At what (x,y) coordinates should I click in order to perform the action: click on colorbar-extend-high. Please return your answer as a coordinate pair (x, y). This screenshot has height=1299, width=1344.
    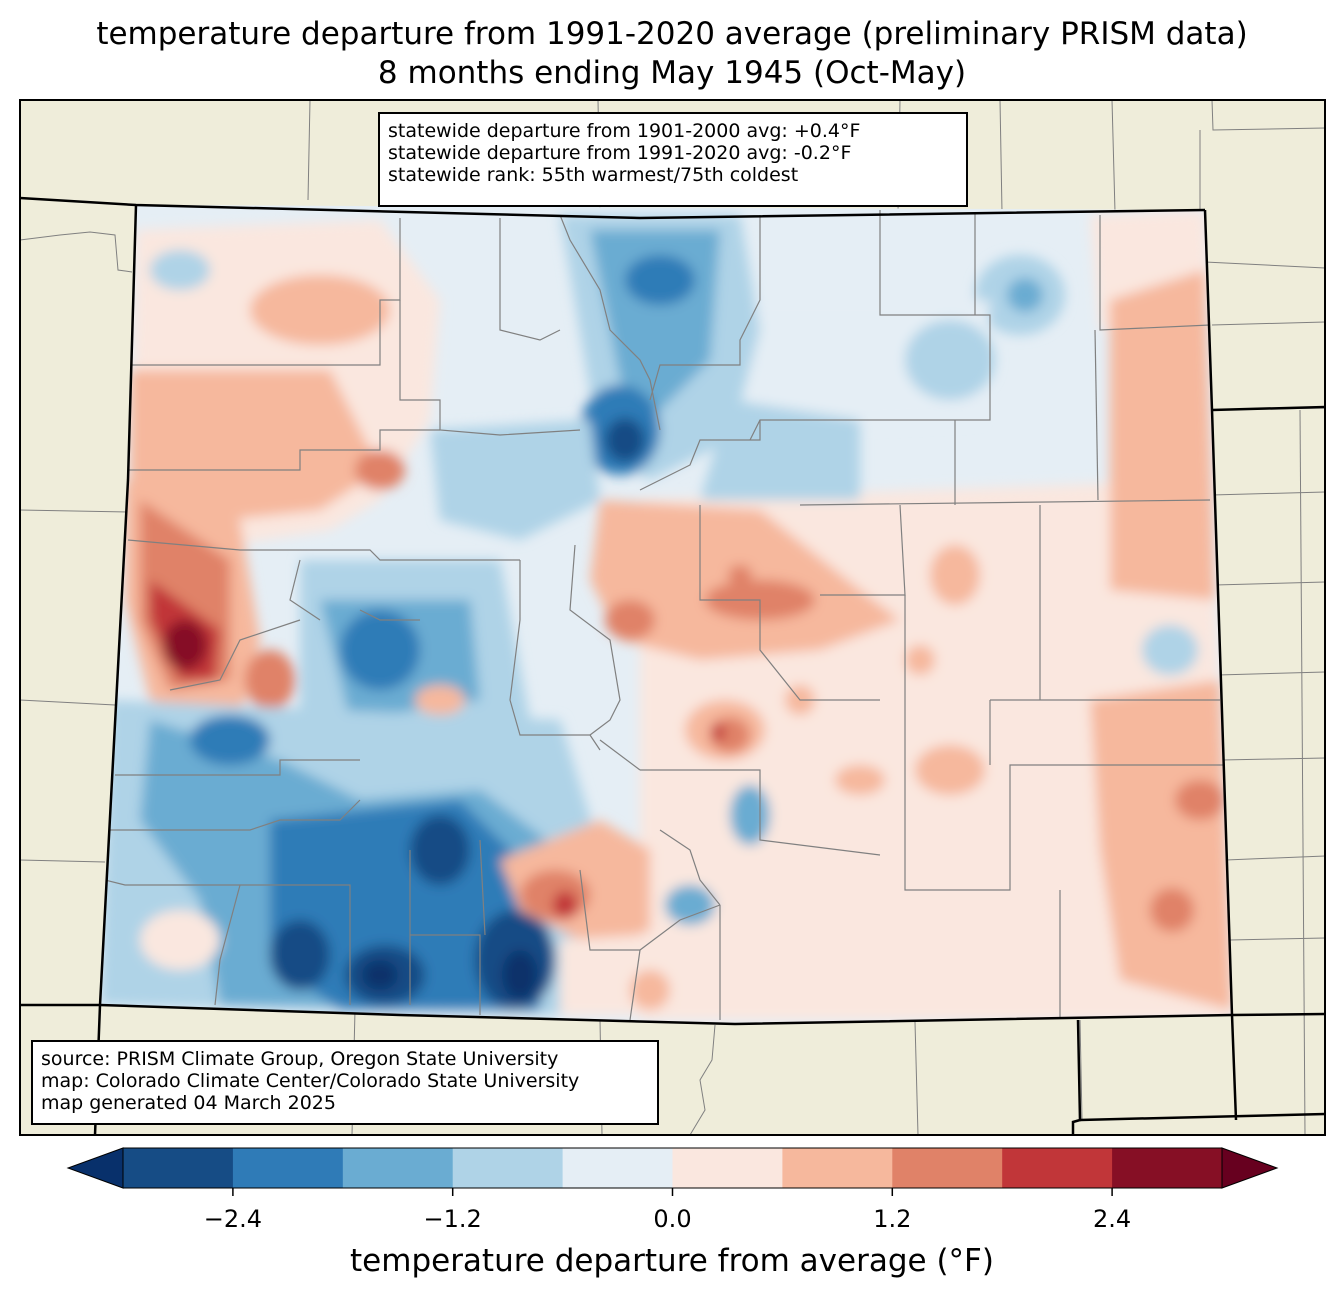
    Looking at the image, I should click on (1250, 1168).